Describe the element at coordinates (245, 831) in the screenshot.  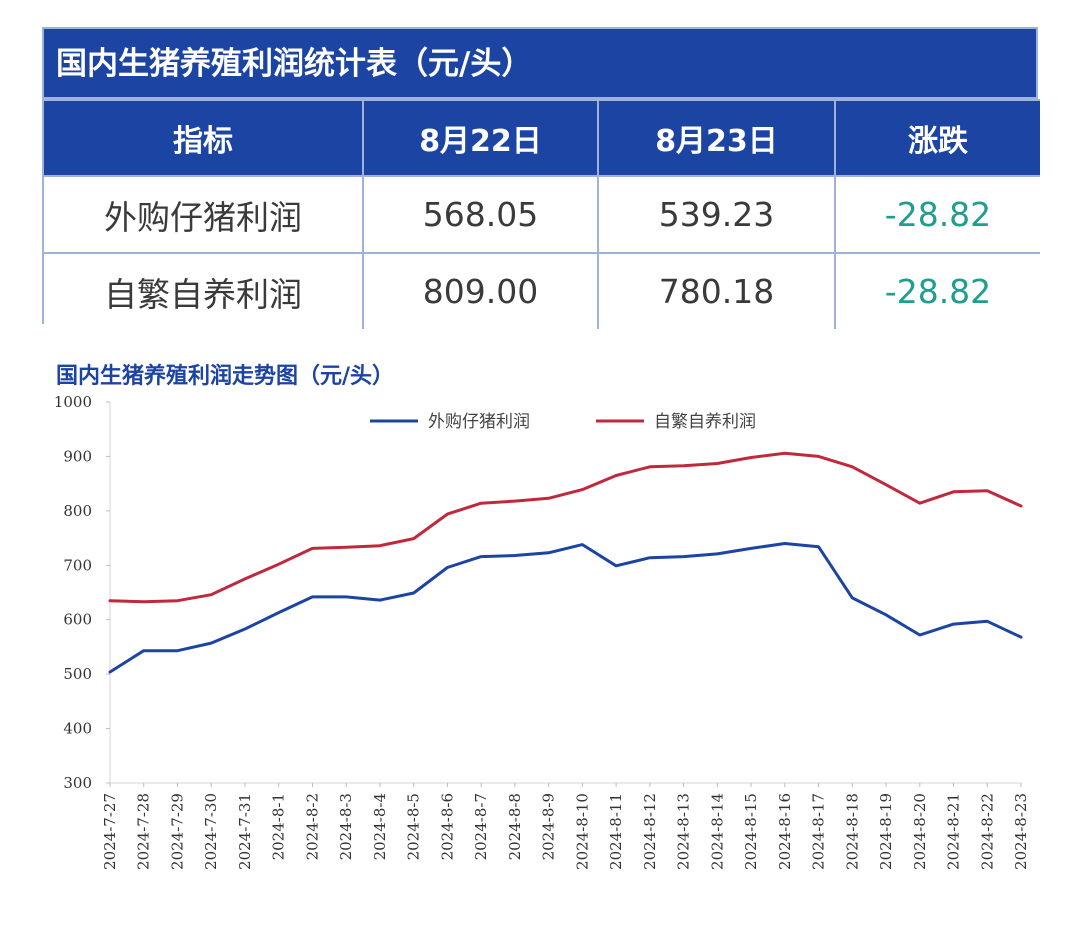
I see `x-tick-label: 2024-7-31` at that location.